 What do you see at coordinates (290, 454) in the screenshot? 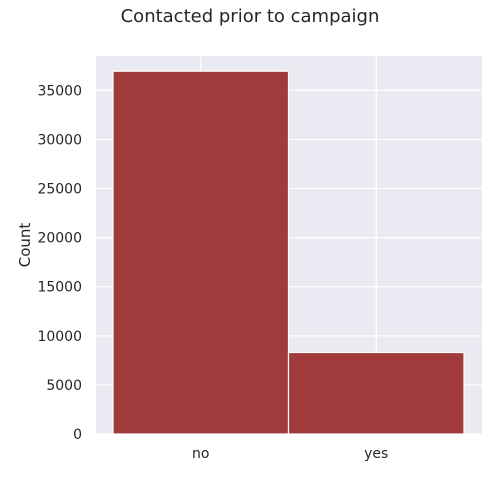
I see `x-tick-labels: no yes` at bounding box center [290, 454].